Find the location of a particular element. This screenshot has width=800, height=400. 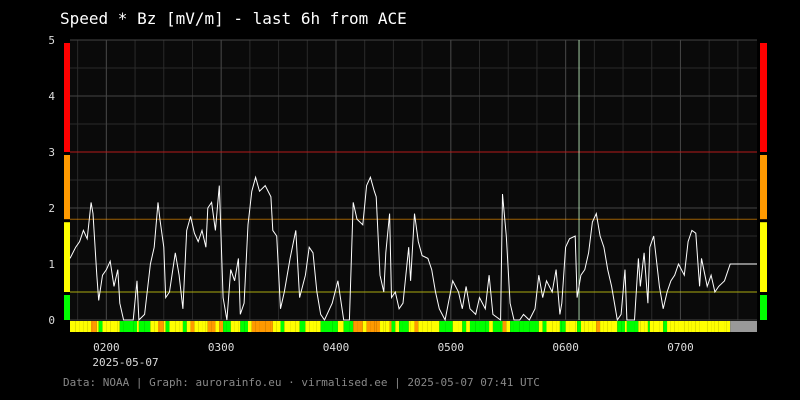

x-tick-label: 0200 is located at coordinates (106, 347).